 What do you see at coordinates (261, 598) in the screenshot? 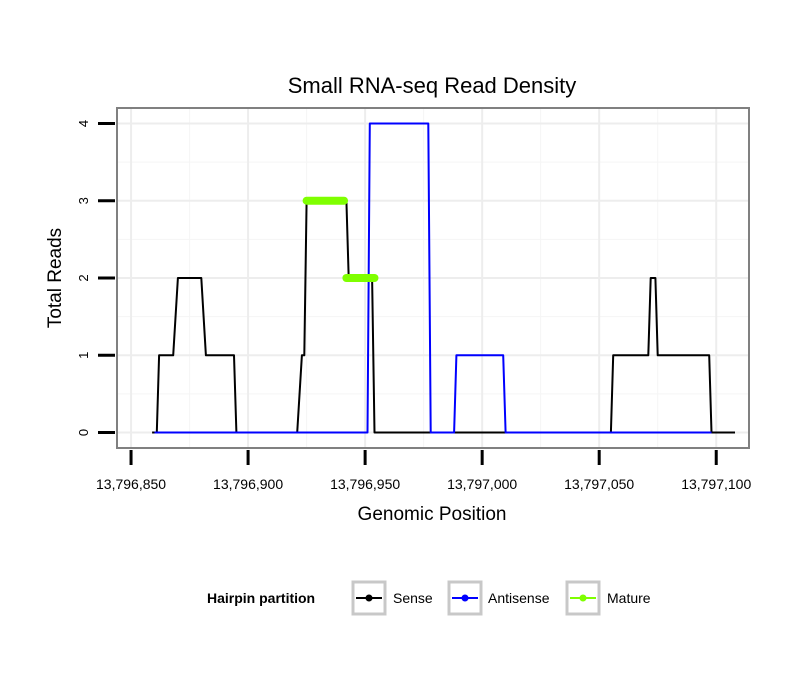
I see `legend-title: Hairpin partition` at bounding box center [261, 598].